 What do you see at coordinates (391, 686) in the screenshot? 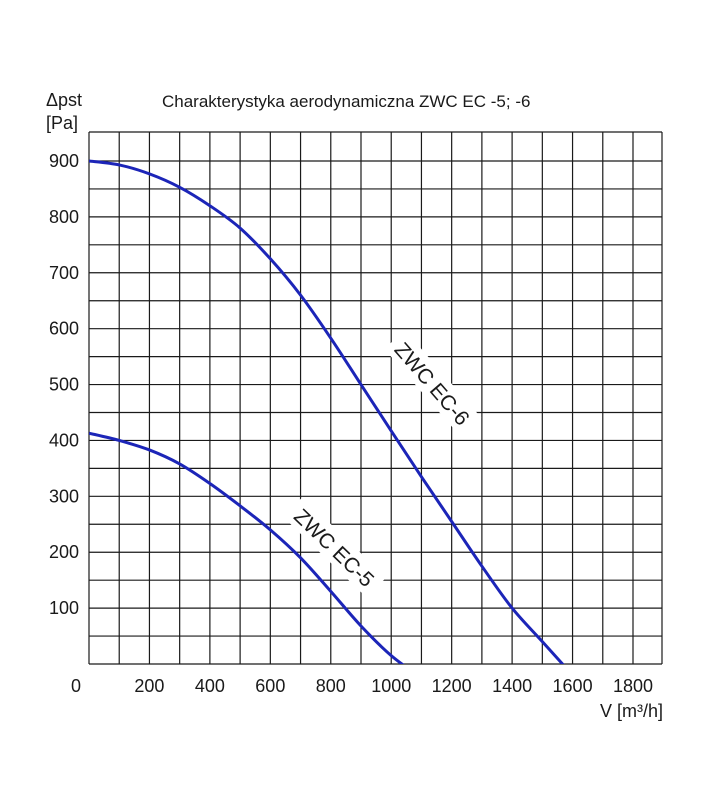
I see `x-tick-label: 1000` at bounding box center [391, 686].